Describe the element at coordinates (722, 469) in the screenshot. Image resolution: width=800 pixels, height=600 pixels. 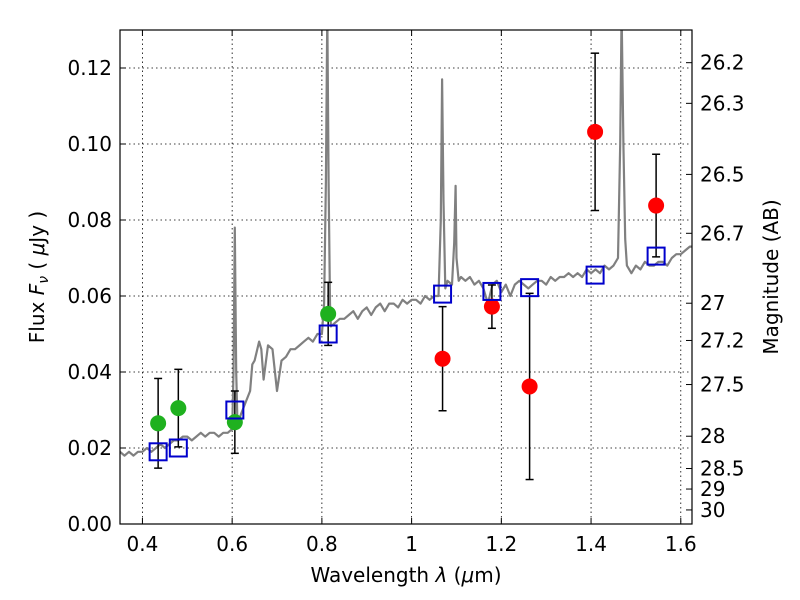
I see `right-tick-label: 28.5` at that location.